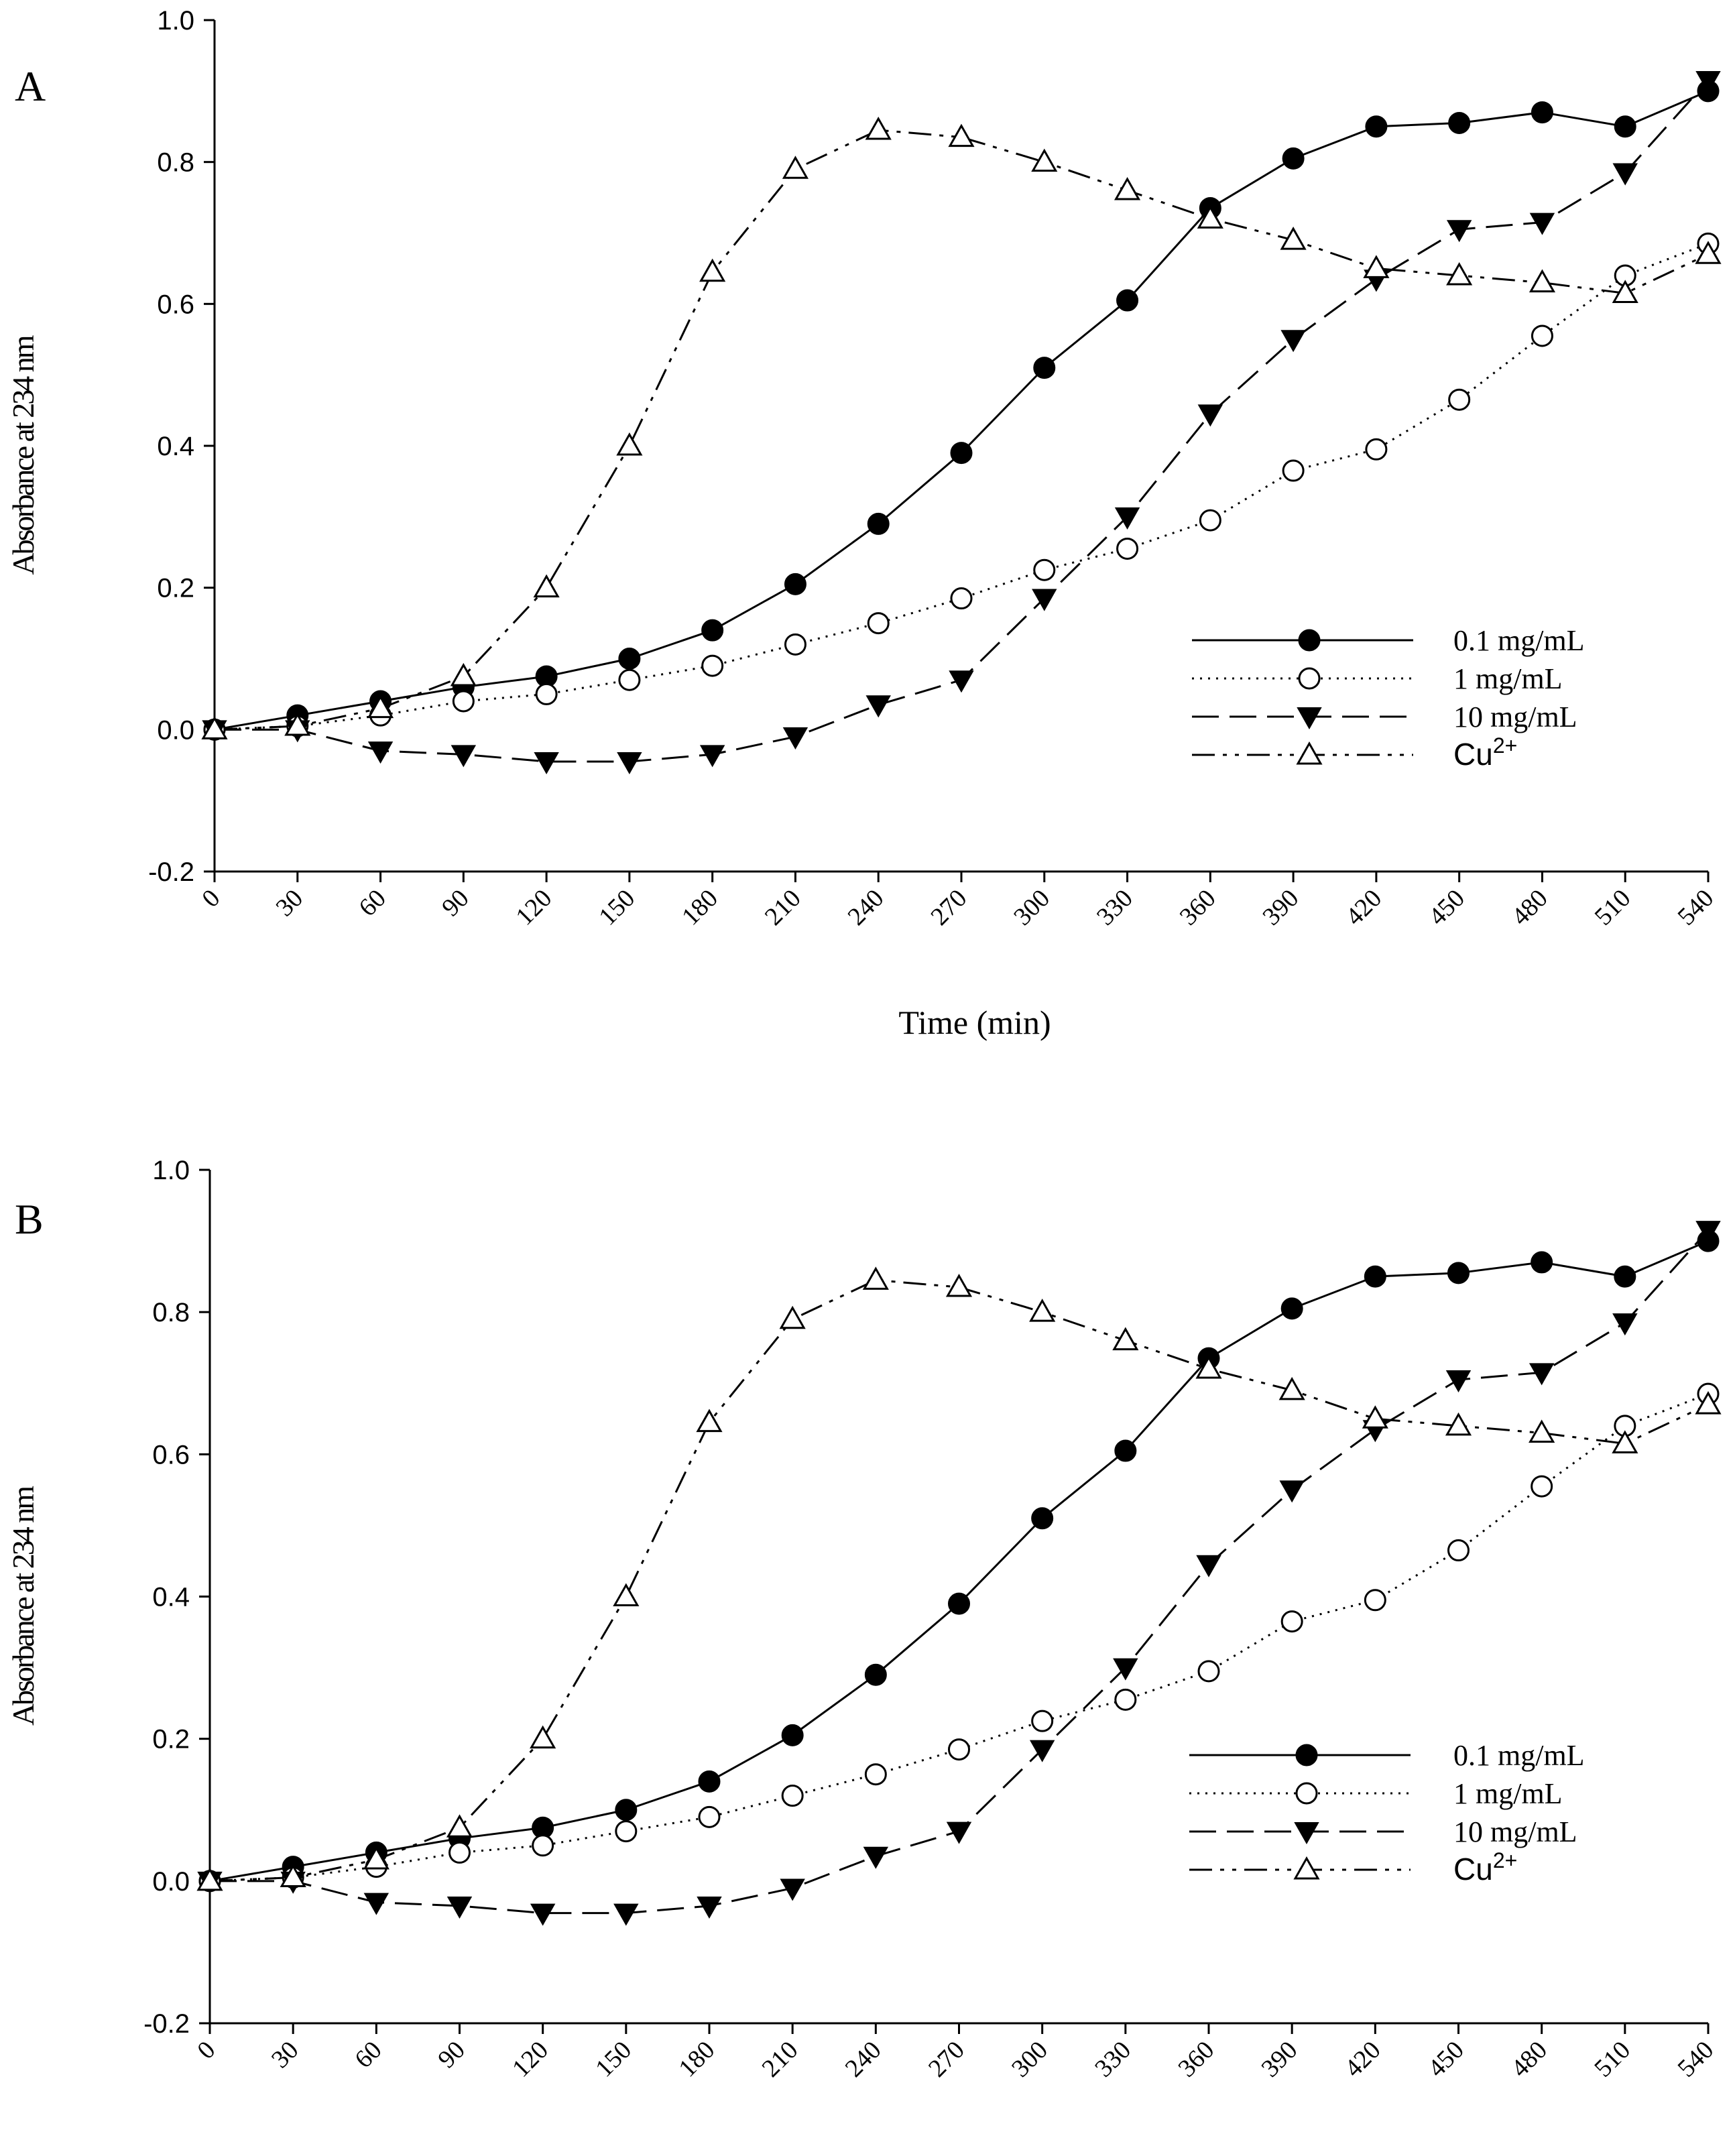 The image size is (1735, 2156). What do you see at coordinates (171, 1740) in the screenshot?
I see `y-tick-label: 0.2` at bounding box center [171, 1740].